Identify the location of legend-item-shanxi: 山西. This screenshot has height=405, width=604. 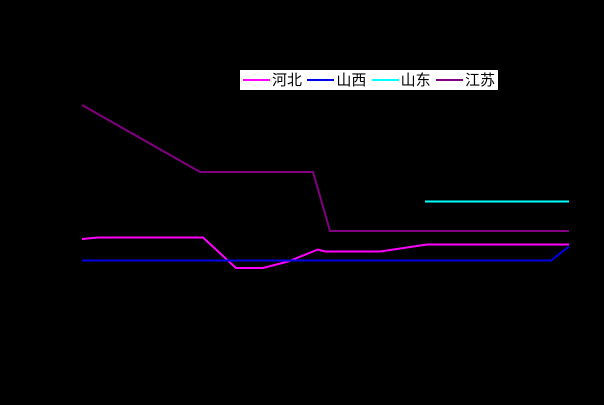
(336, 80).